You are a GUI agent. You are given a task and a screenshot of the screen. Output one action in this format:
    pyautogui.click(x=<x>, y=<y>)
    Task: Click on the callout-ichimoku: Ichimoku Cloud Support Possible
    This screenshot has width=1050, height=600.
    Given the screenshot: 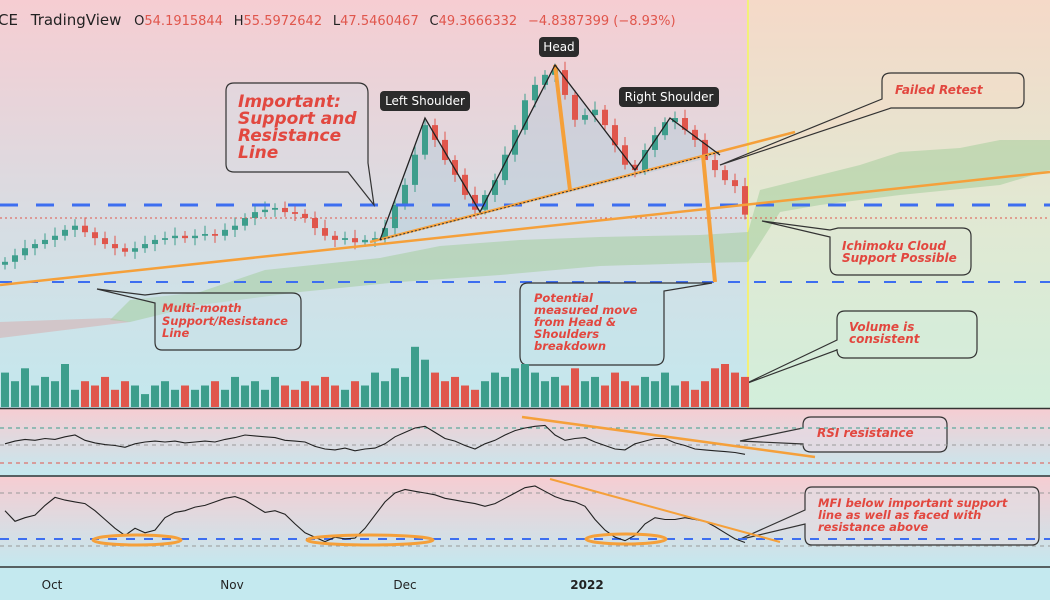 What is the action you would take?
    pyautogui.click(x=866, y=248)
    